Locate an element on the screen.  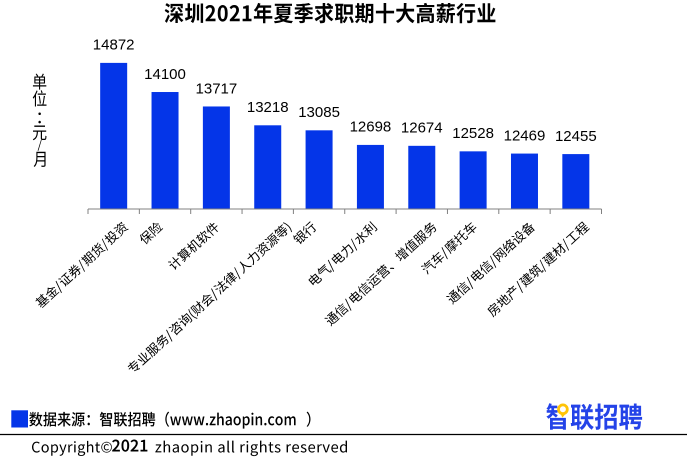
svg-text: 13218 is located at coordinates (268, 107).